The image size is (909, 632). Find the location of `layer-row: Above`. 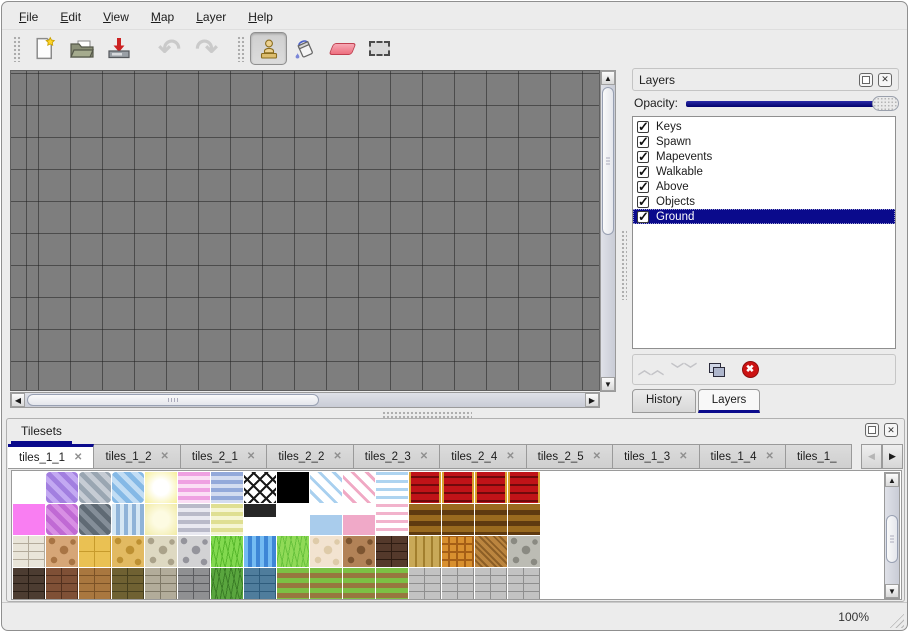

layer-row: Above is located at coordinates (764, 187).